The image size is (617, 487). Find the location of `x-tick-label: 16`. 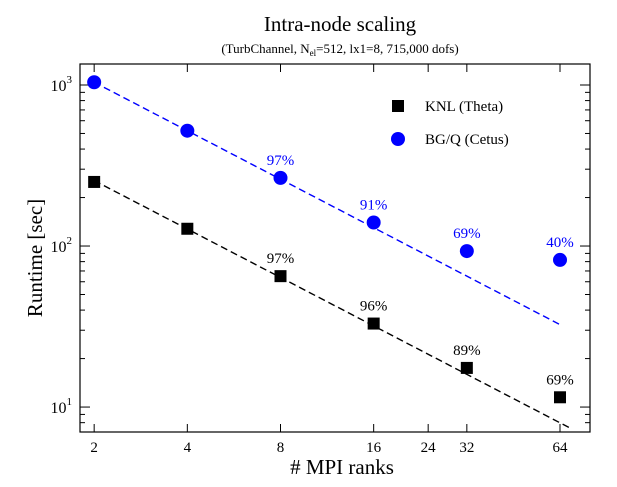

x-tick-label: 16 is located at coordinates (374, 448).